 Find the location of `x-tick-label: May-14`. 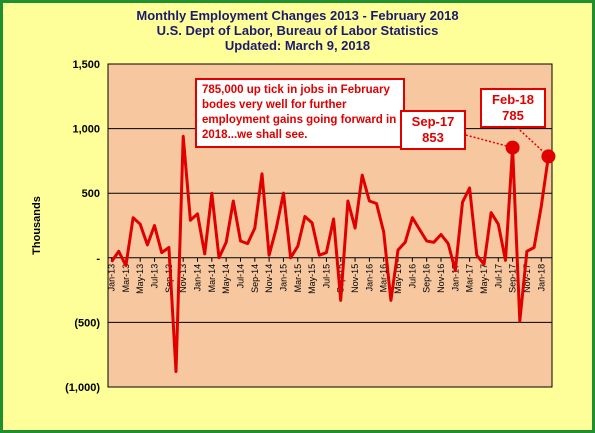

x-tick-label: May-14 is located at coordinates (226, 279).